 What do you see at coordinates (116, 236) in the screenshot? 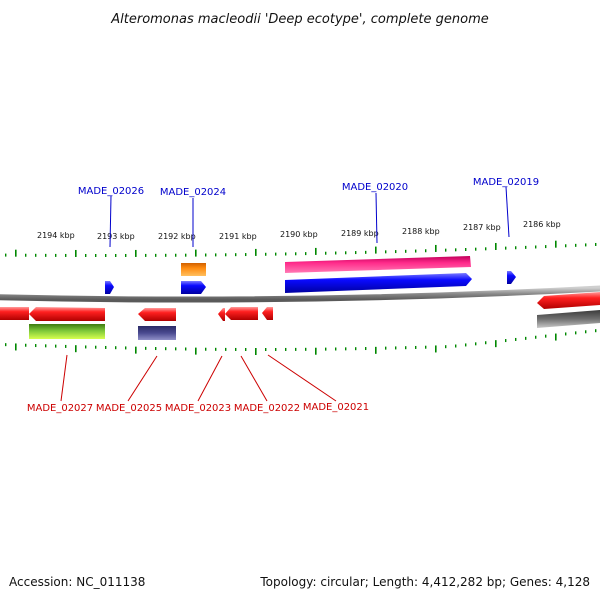
I see `scale-label: 2193 kbp` at bounding box center [116, 236].